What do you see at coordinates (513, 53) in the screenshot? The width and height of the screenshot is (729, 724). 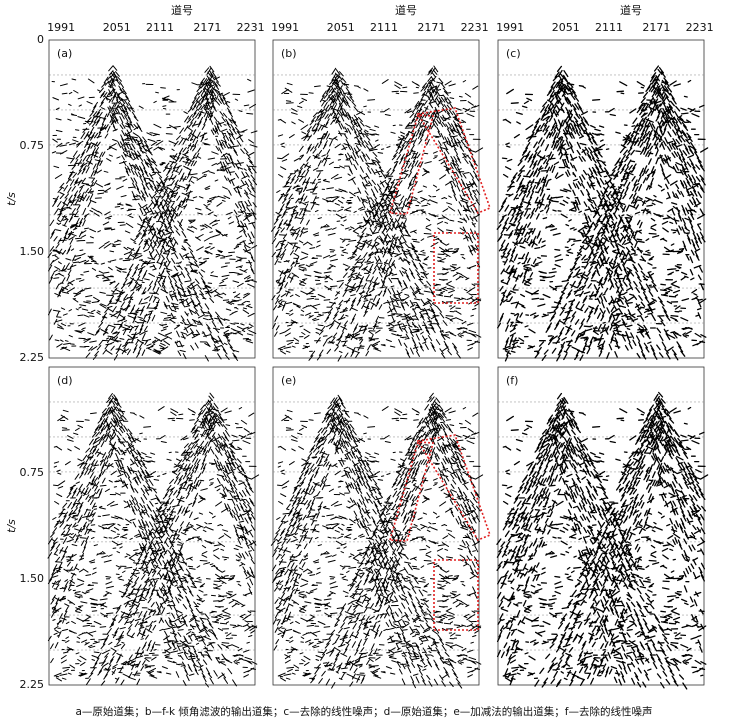 I see `panel-label: (c)` at bounding box center [513, 53].